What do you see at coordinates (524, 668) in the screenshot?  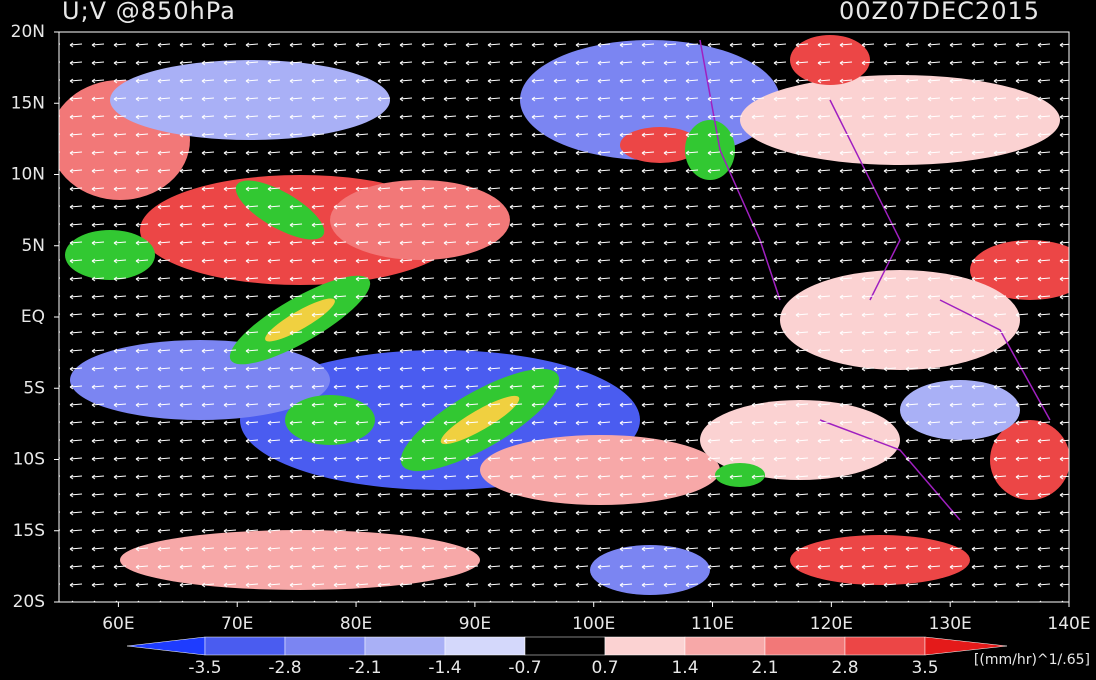 I see `colorbar-label: -0.7` at bounding box center [524, 668].